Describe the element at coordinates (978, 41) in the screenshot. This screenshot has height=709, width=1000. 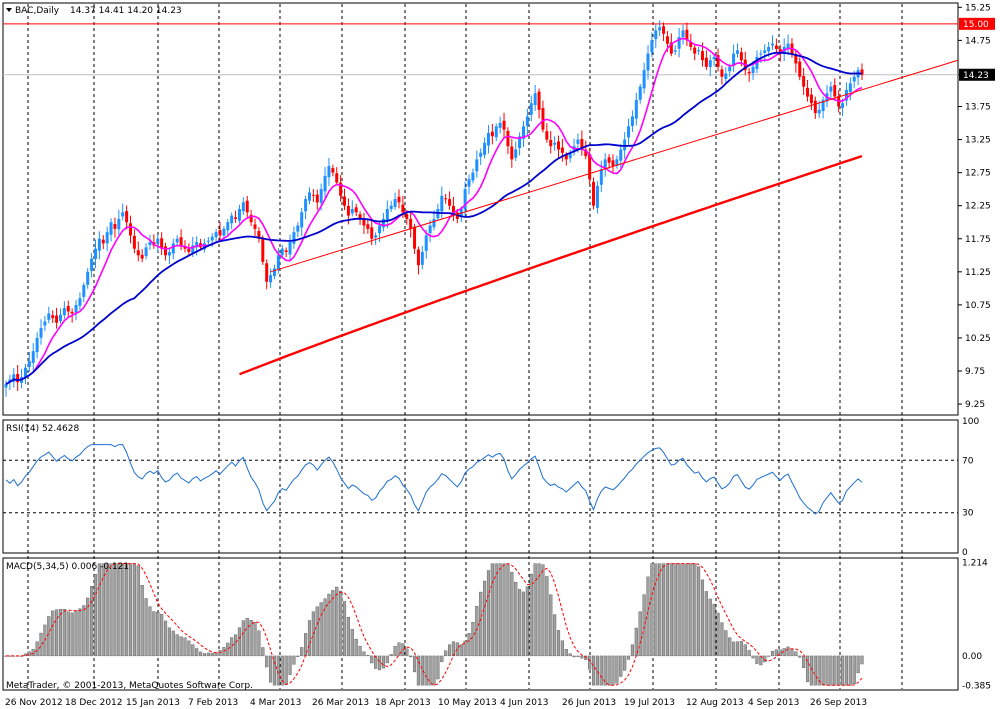
I see `y-tick-label: 14.75` at that location.